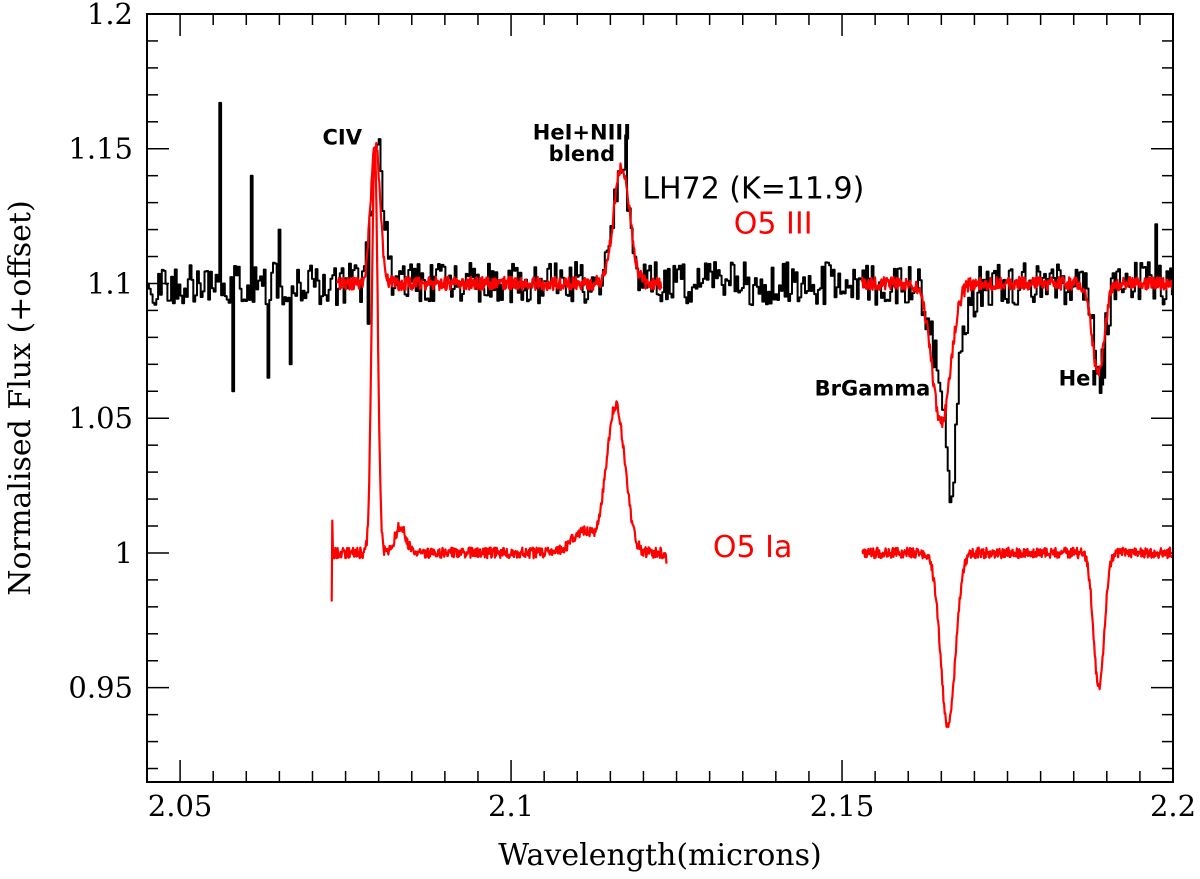 The image size is (1200, 879). I want to click on y-axis-title: Normalised Flux (+offset), so click(20, 397).